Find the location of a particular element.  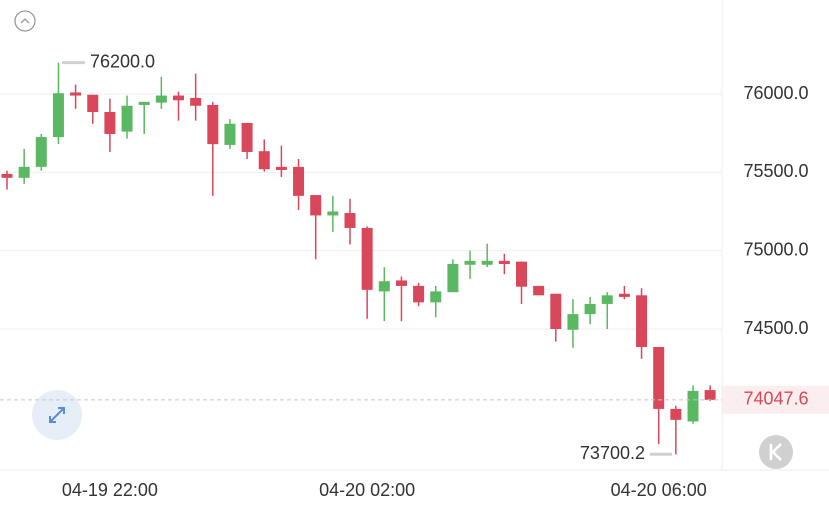

annotation-label: 73700.2 is located at coordinates (612, 453).